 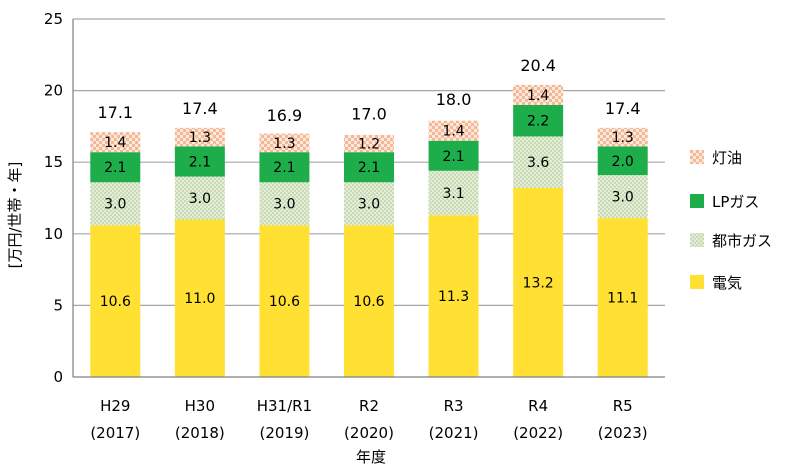 I want to click on data-label-kerosene: 1.2, so click(x=369, y=145).